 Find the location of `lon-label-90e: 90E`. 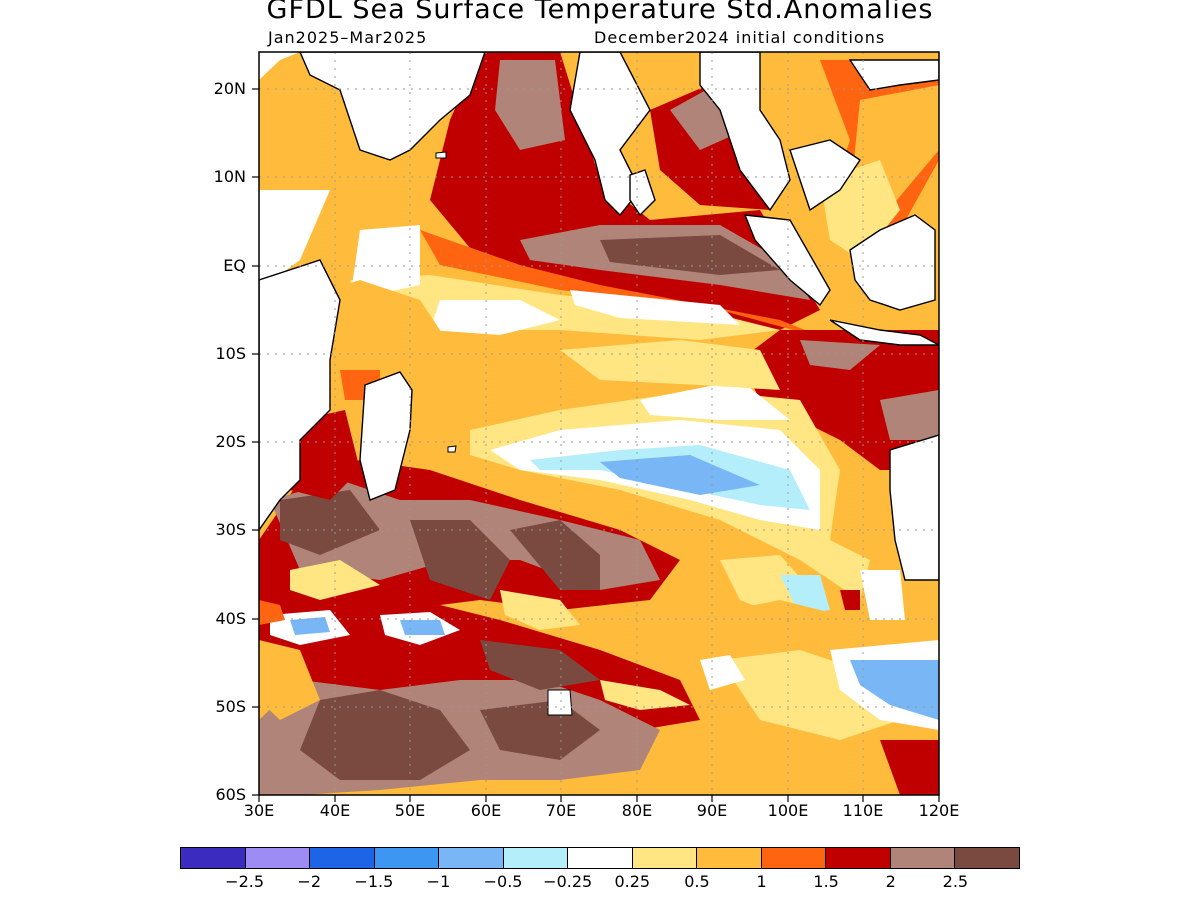

lon-label-90e: 90E is located at coordinates (712, 810).